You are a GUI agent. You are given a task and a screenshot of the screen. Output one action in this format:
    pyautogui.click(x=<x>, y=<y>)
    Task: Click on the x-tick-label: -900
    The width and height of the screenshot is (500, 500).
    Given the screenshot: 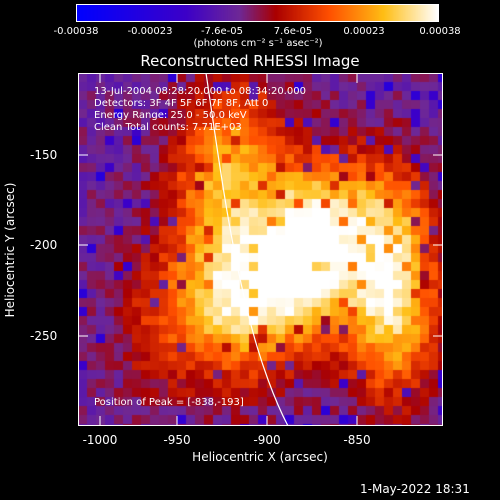 What is the action you would take?
    pyautogui.click(x=267, y=440)
    